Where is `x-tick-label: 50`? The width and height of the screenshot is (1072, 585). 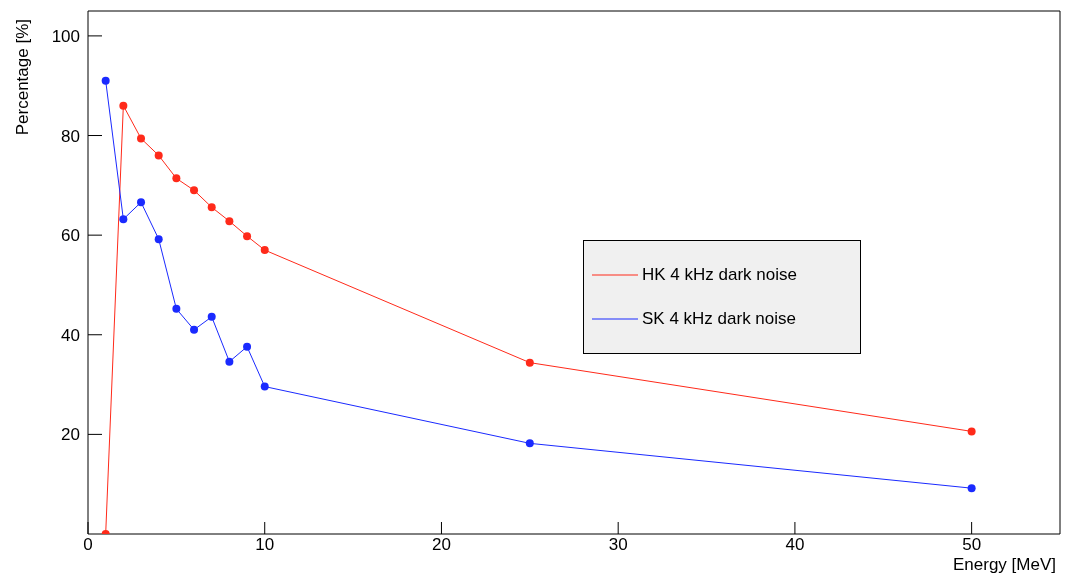 x-tick-label: 50 is located at coordinates (972, 545).